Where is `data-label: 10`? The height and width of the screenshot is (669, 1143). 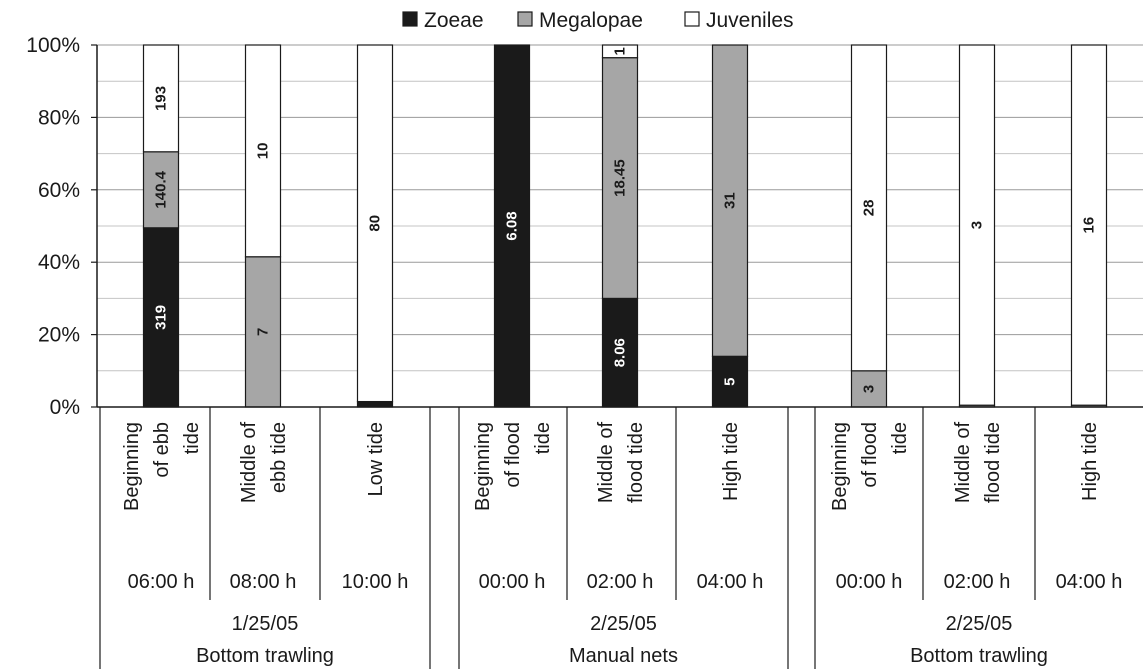 data-label: 10 is located at coordinates (263, 151).